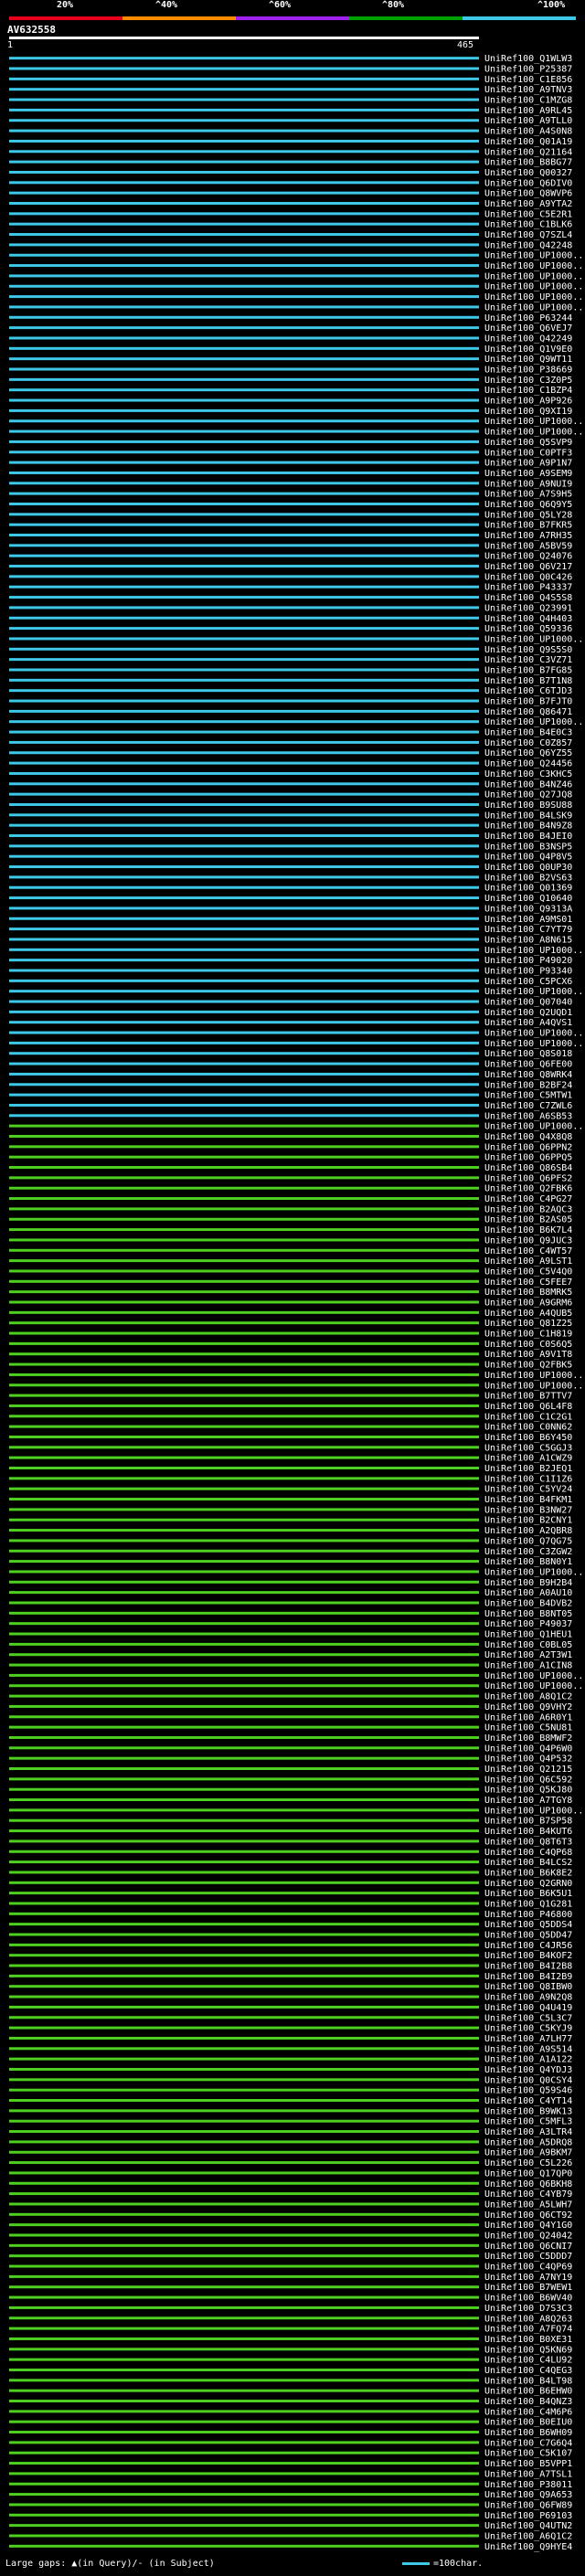  I want to click on hit-label: UniRef100_C0NN62, so click(528, 1428).